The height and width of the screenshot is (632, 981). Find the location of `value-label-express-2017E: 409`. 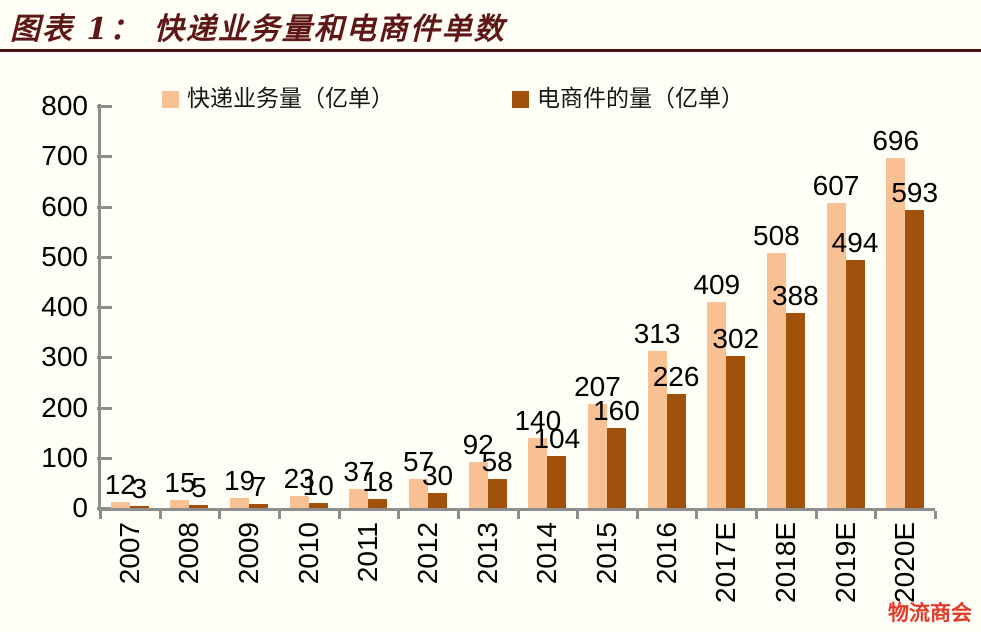

value-label-express-2017E: 409 is located at coordinates (717, 285).